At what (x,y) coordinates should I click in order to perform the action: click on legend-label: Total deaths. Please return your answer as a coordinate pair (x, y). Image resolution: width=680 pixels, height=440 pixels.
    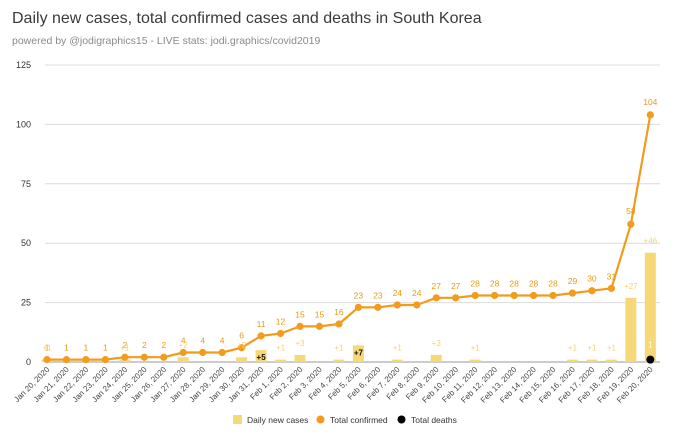
    Looking at the image, I should click on (434, 420).